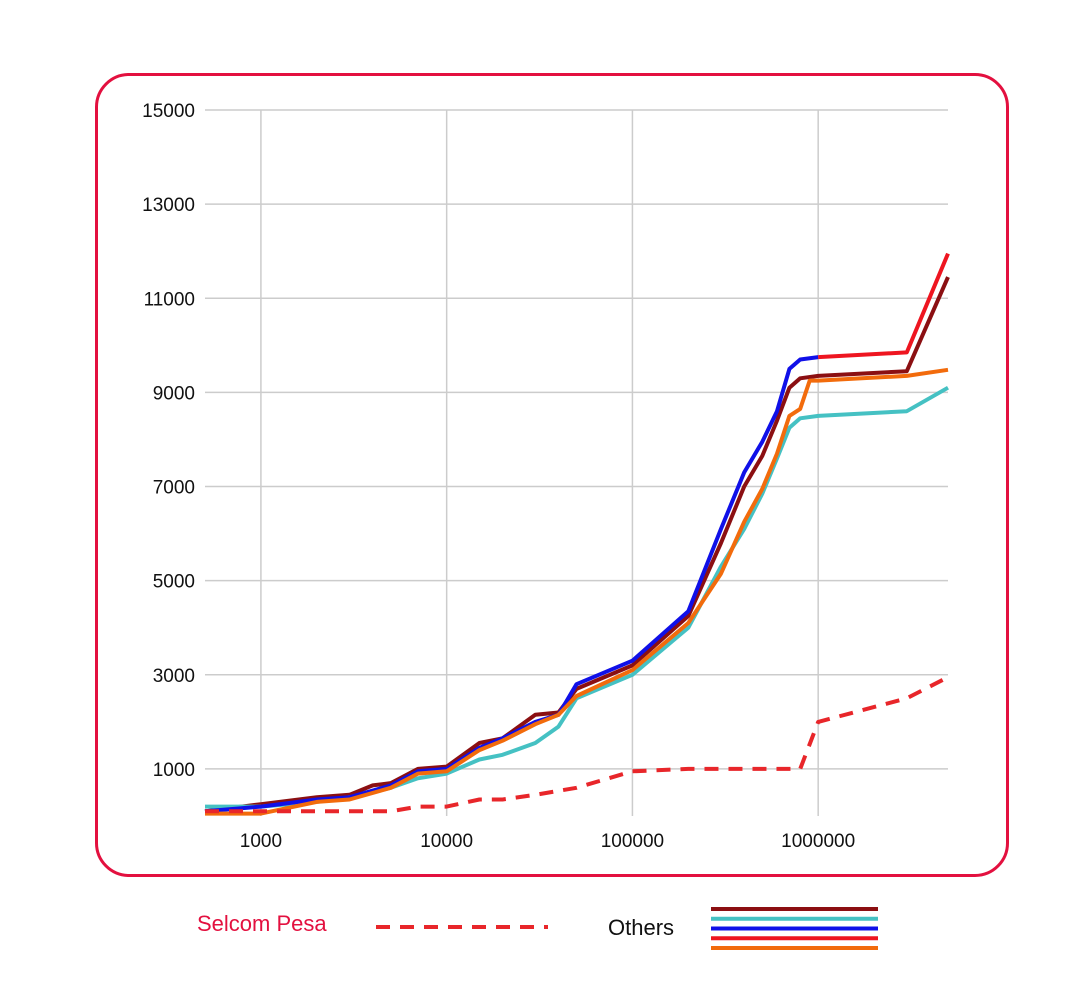 Image resolution: width=1085 pixels, height=1000 pixels. I want to click on y-tick-label: 11000, so click(169, 299).